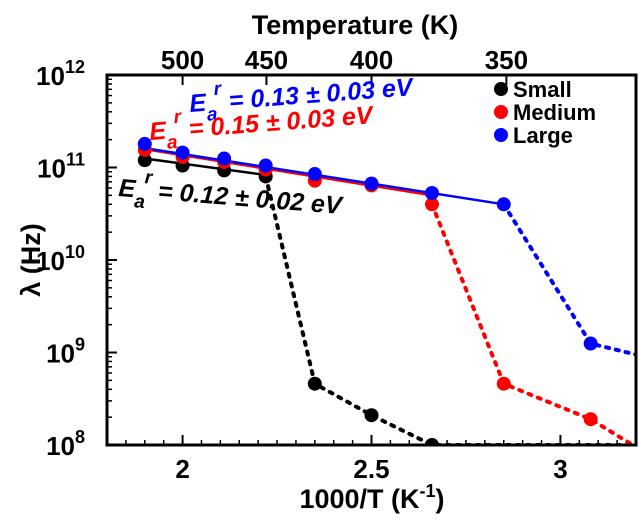  What do you see at coordinates (542, 89) in the screenshot?
I see `legend-label-small: Small` at bounding box center [542, 89].